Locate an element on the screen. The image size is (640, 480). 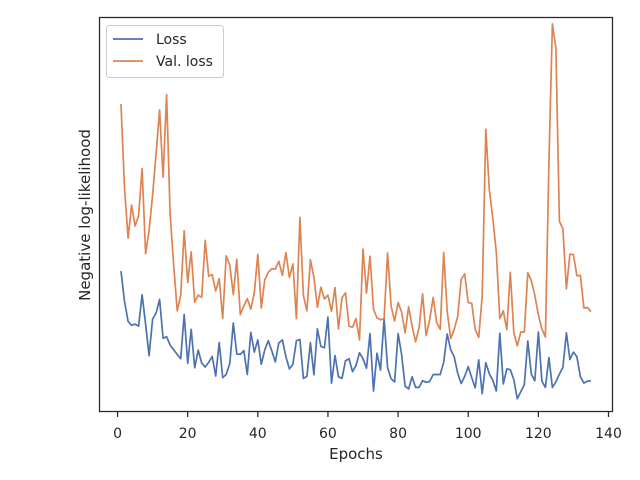
x-axis-ticks: 0 20 40 60 80 100 120 140 is located at coordinates (367, 426).